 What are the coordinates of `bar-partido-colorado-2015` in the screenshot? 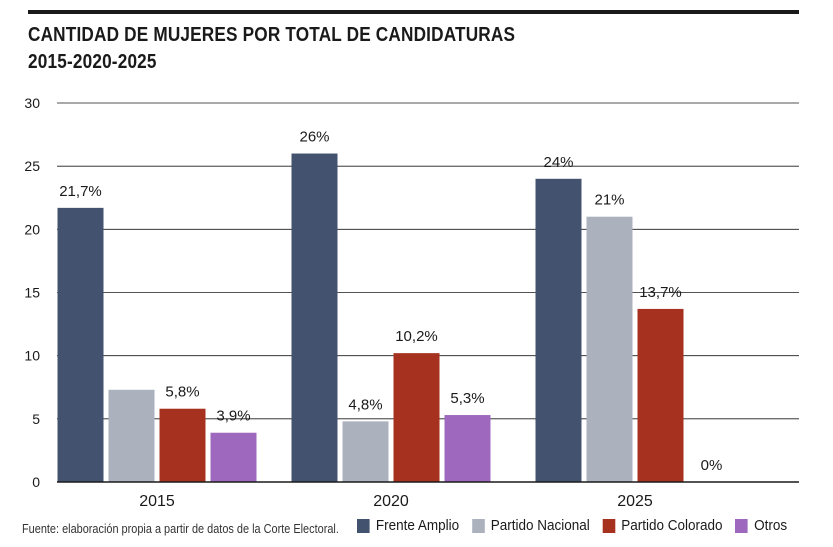 It's located at (182, 445).